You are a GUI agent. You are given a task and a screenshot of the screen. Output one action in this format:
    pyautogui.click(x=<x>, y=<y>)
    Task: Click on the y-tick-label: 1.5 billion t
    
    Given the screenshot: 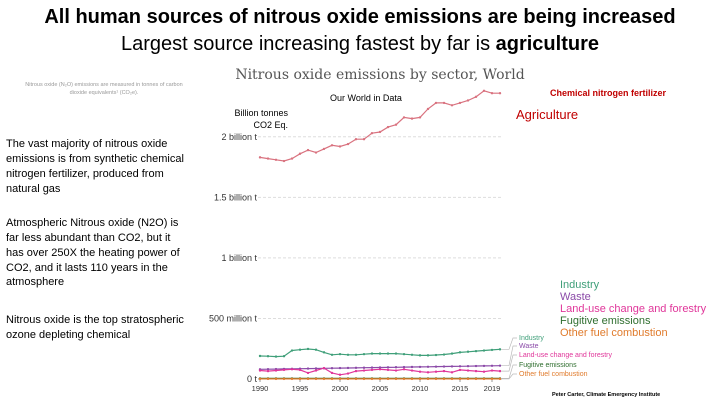 What is the action you would take?
    pyautogui.click(x=236, y=197)
    